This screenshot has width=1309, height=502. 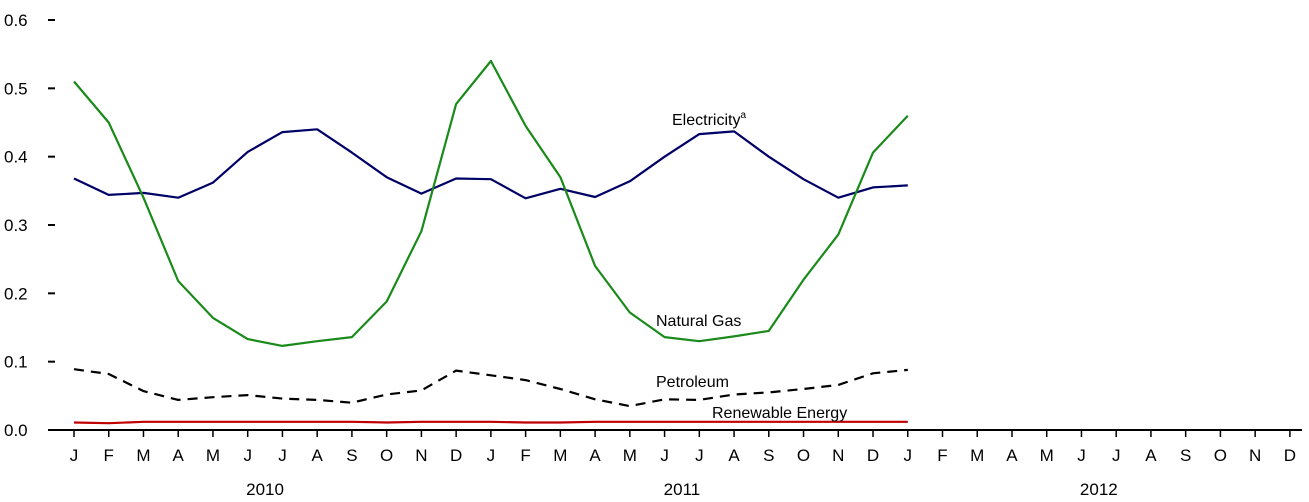 I want to click on series-line-renewable-energy, so click(x=490, y=422).